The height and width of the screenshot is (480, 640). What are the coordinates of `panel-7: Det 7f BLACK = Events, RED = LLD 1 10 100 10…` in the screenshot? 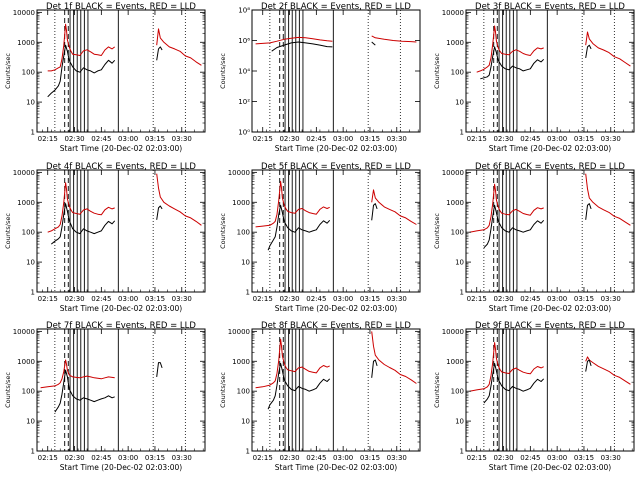 It's located at (105, 396).